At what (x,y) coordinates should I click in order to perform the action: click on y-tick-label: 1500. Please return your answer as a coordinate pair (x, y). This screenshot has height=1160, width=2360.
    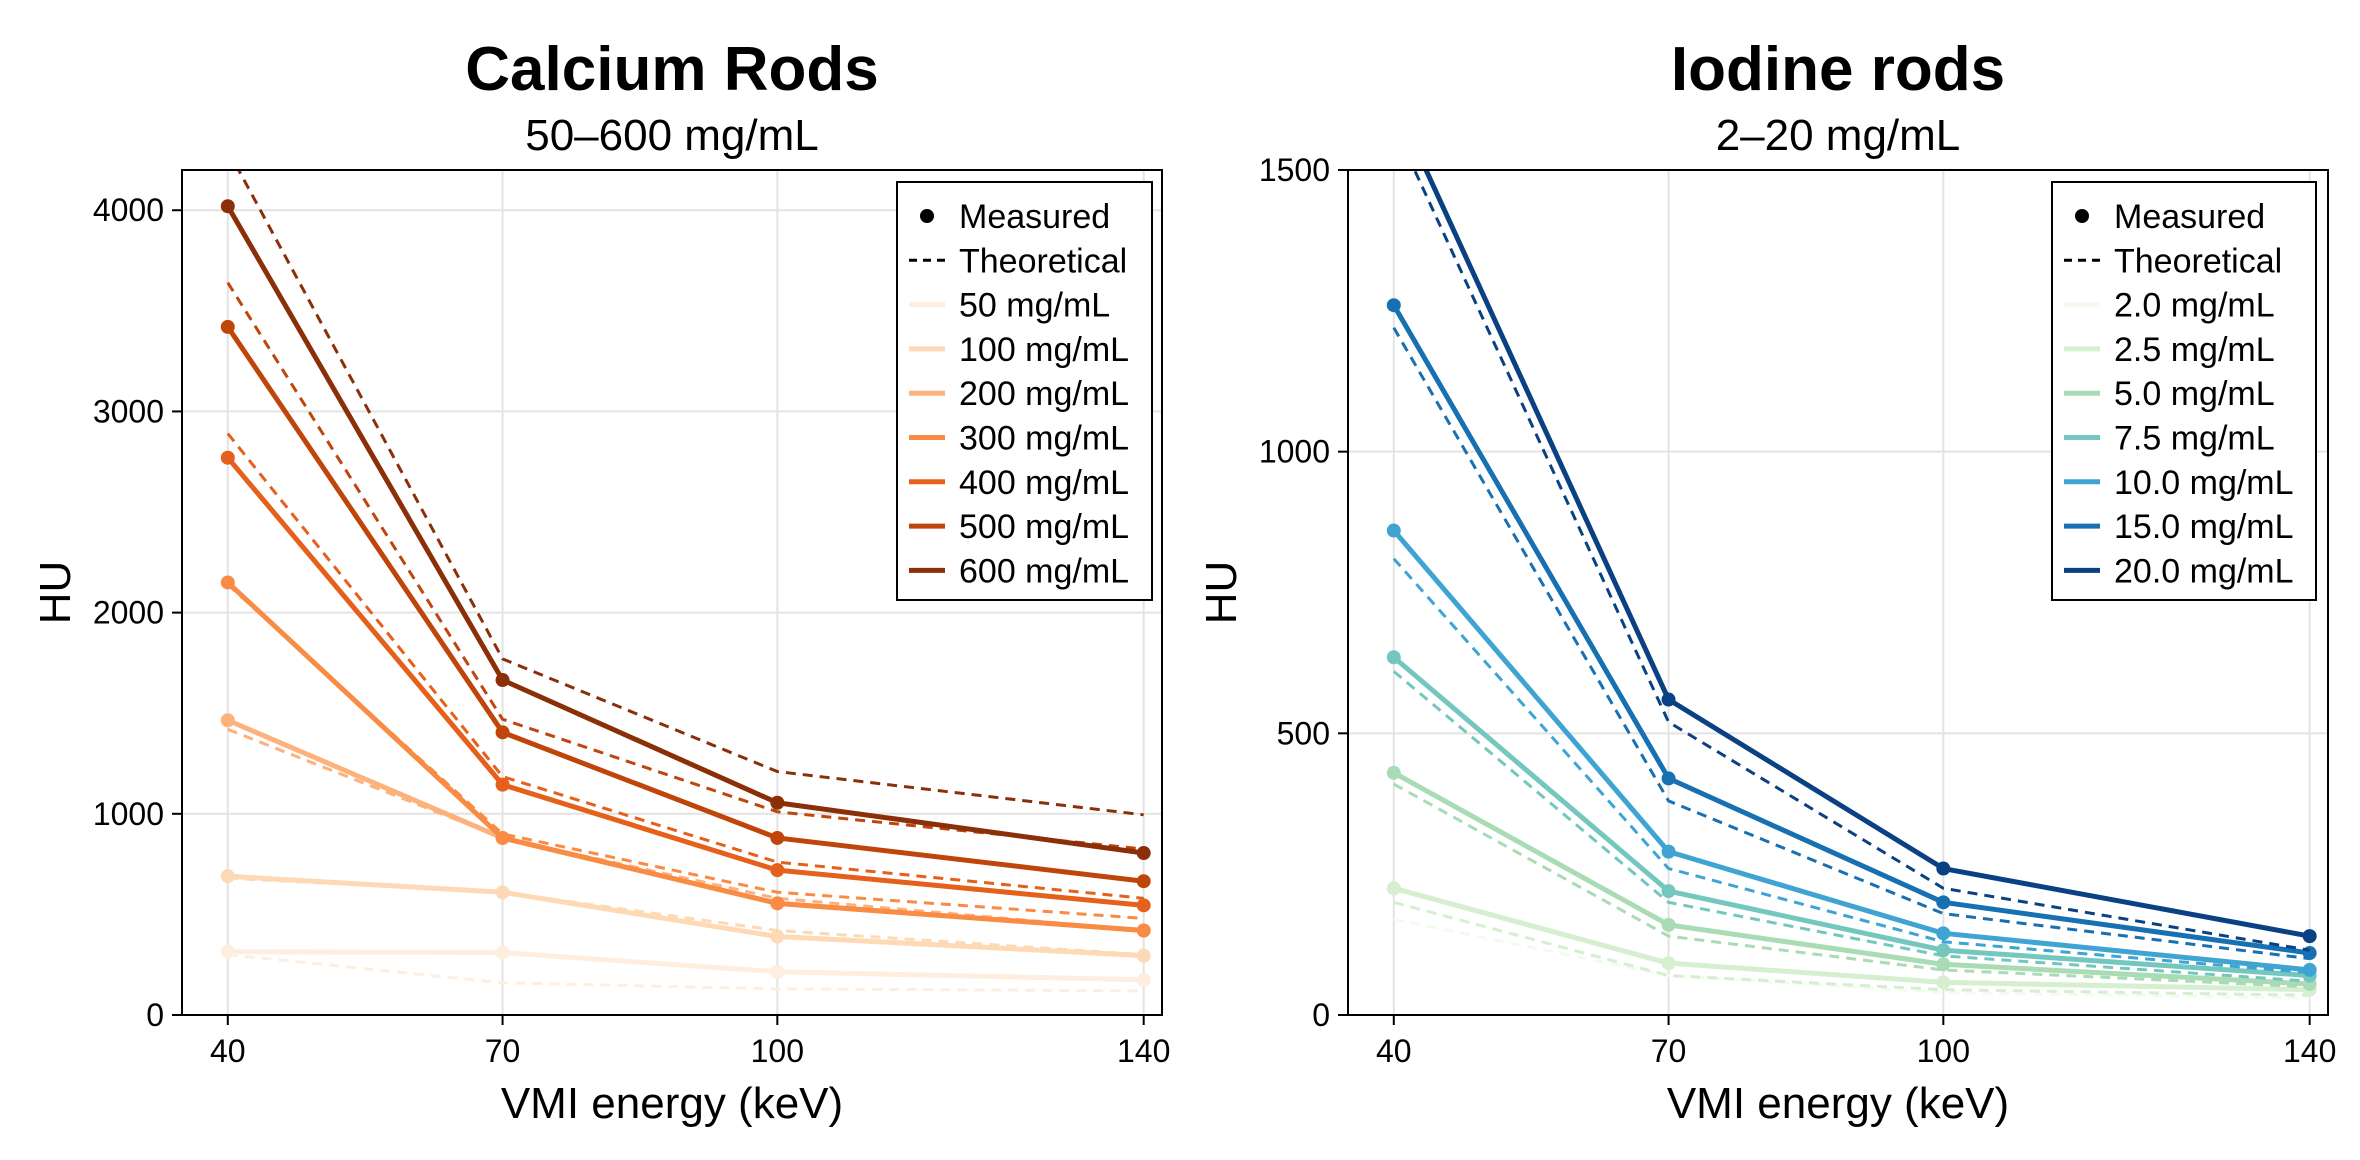
    Looking at the image, I should click on (1294, 170).